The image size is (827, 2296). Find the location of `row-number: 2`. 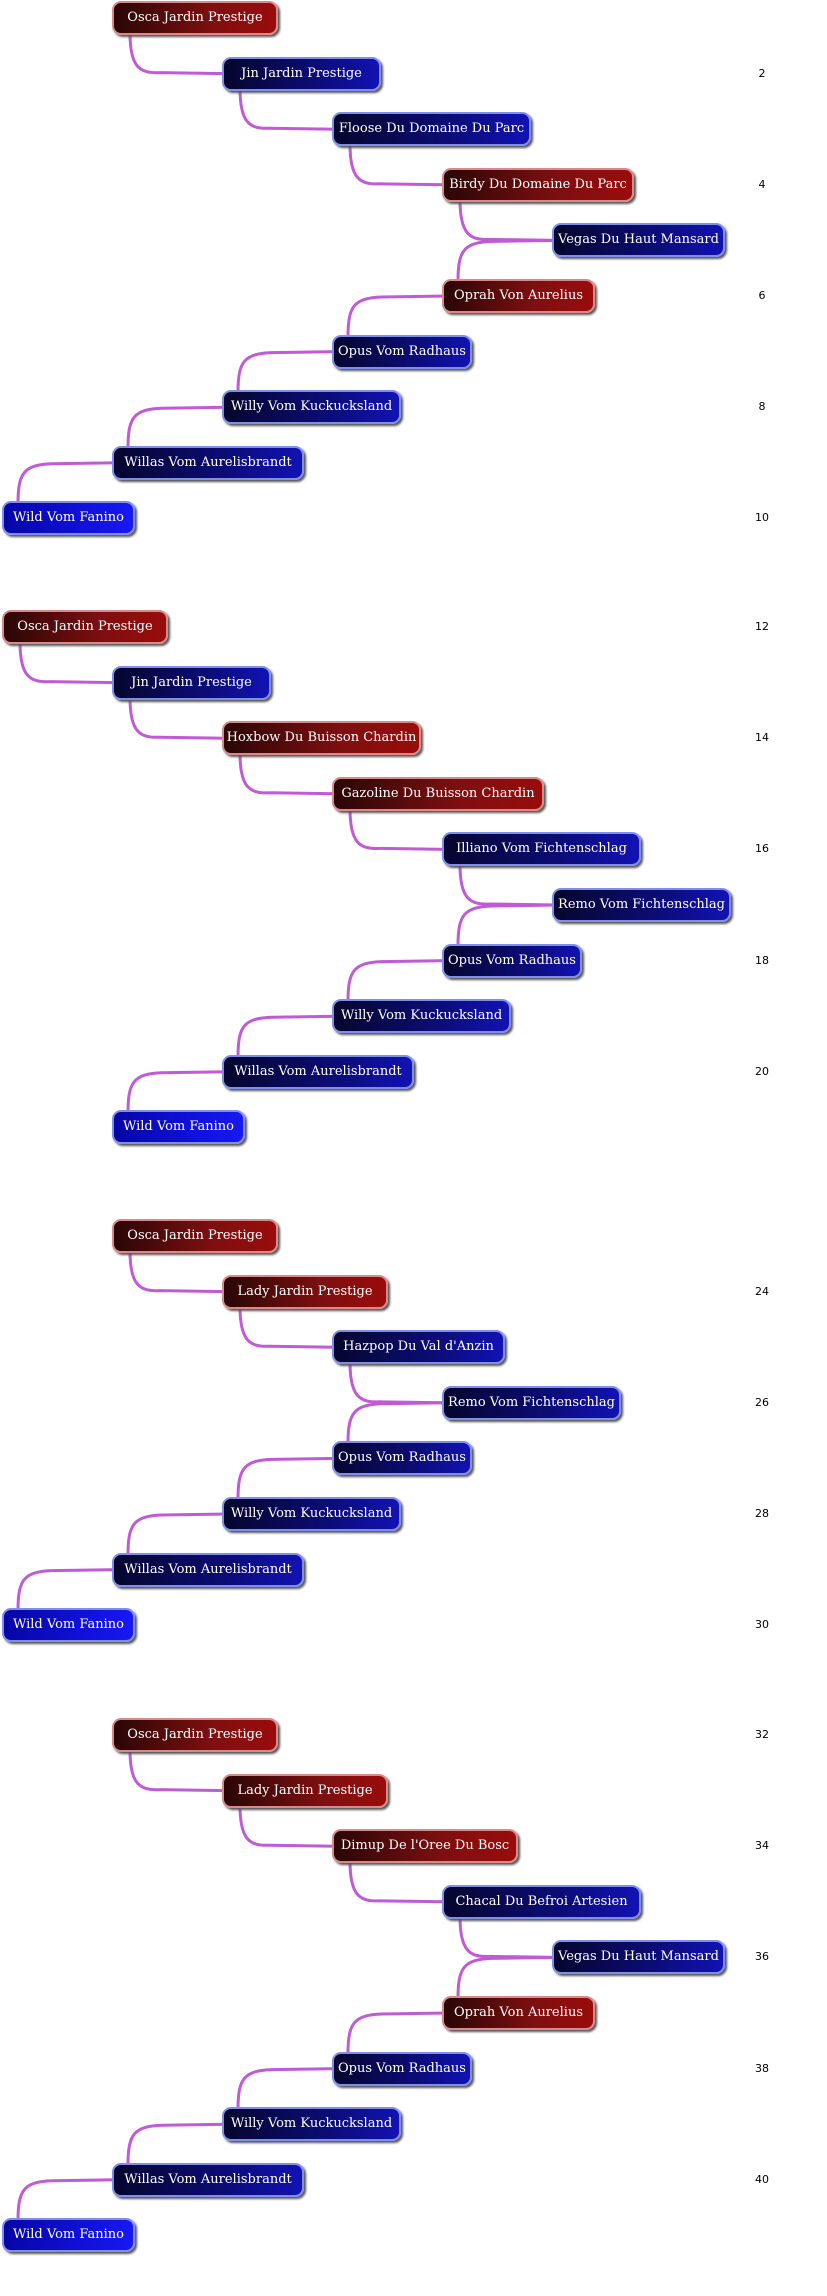

row-number: 2 is located at coordinates (762, 73).